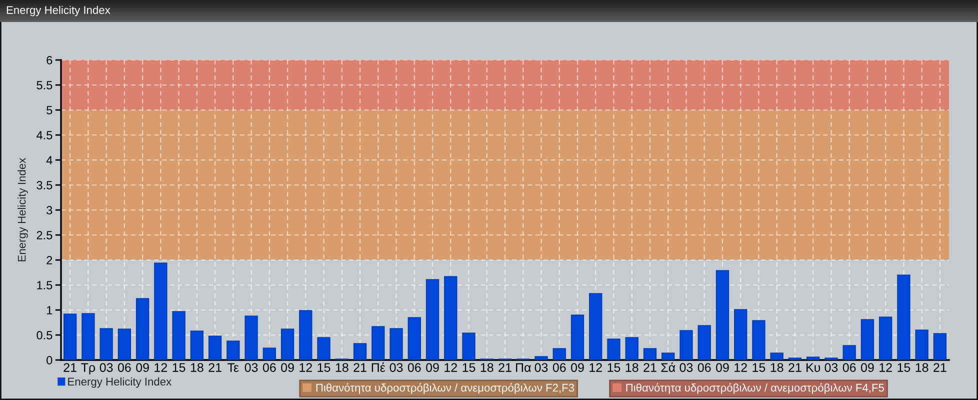 This screenshot has width=978, height=400. I want to click on y-tick-label: 0.5, so click(44, 335).